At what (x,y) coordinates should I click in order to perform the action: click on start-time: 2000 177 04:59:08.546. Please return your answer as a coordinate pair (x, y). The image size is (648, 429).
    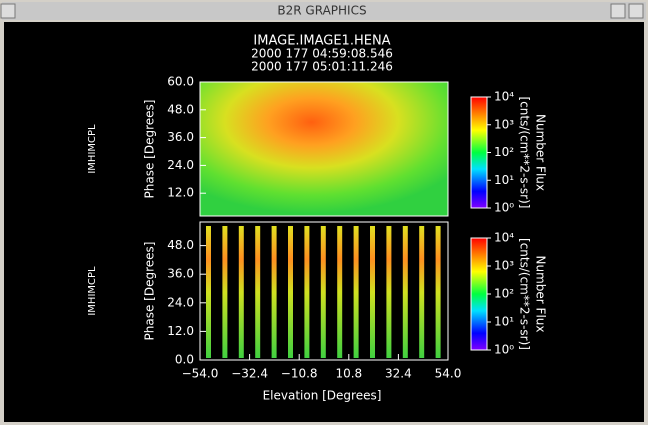
    Looking at the image, I should click on (322, 54).